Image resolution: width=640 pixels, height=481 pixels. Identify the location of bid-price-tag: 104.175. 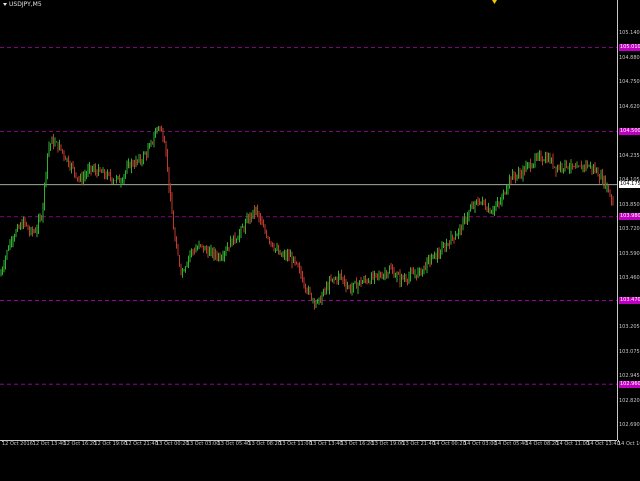
(629, 185).